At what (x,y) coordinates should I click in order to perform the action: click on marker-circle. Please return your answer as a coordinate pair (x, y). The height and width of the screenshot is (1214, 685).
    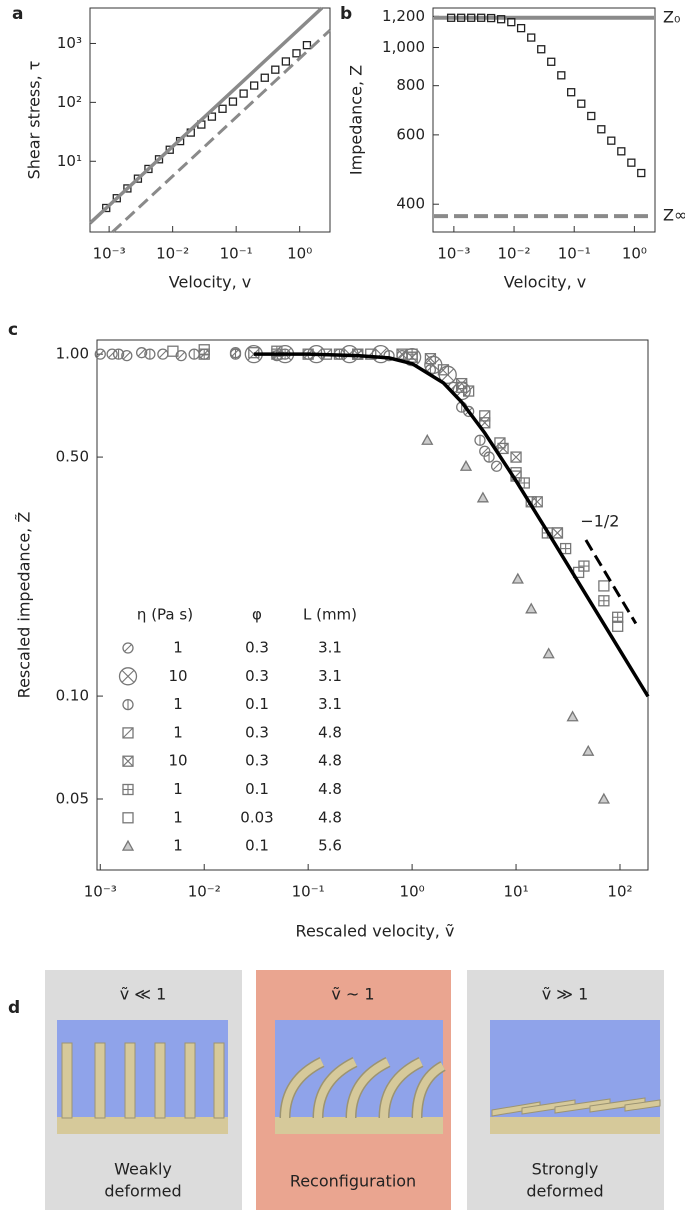
    Looking at the image, I should click on (100, 354).